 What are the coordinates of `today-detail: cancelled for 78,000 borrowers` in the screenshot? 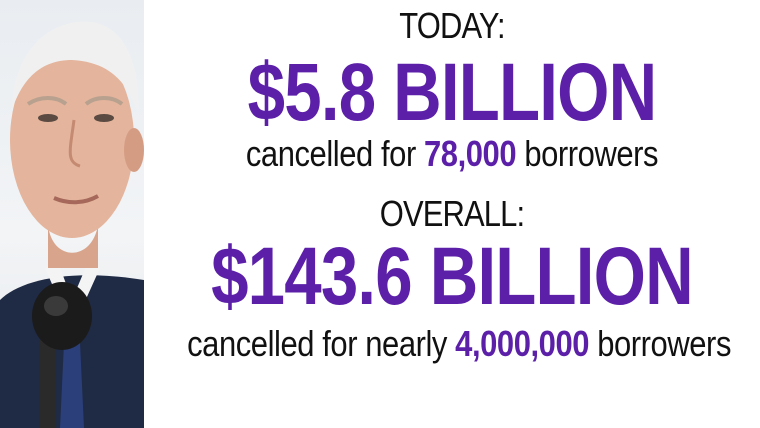 It's located at (452, 154).